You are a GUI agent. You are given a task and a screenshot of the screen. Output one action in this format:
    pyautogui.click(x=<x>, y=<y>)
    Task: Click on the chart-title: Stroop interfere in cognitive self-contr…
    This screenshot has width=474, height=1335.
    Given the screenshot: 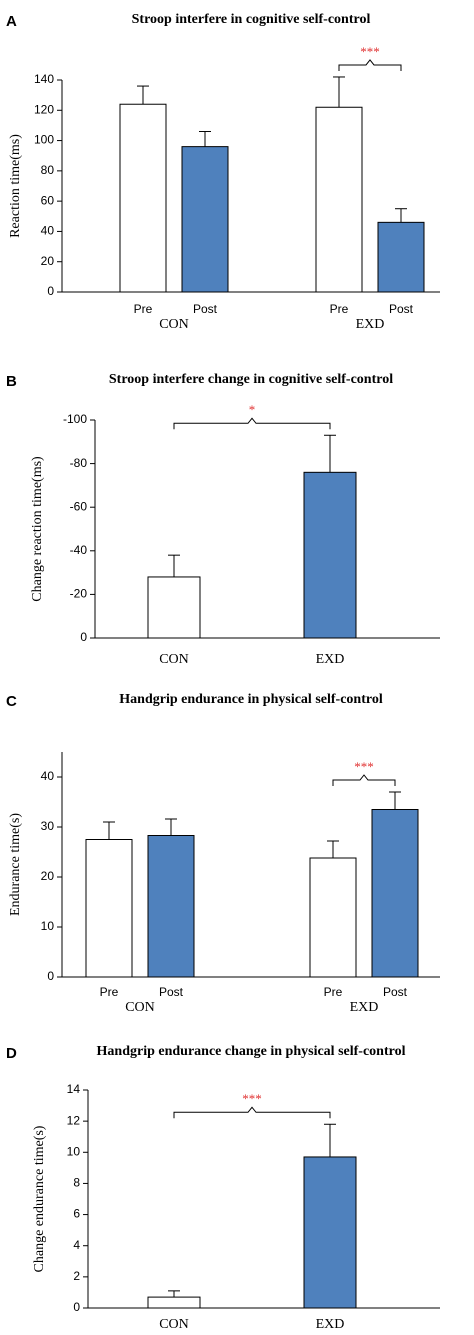 What is the action you would take?
    pyautogui.click(x=251, y=19)
    